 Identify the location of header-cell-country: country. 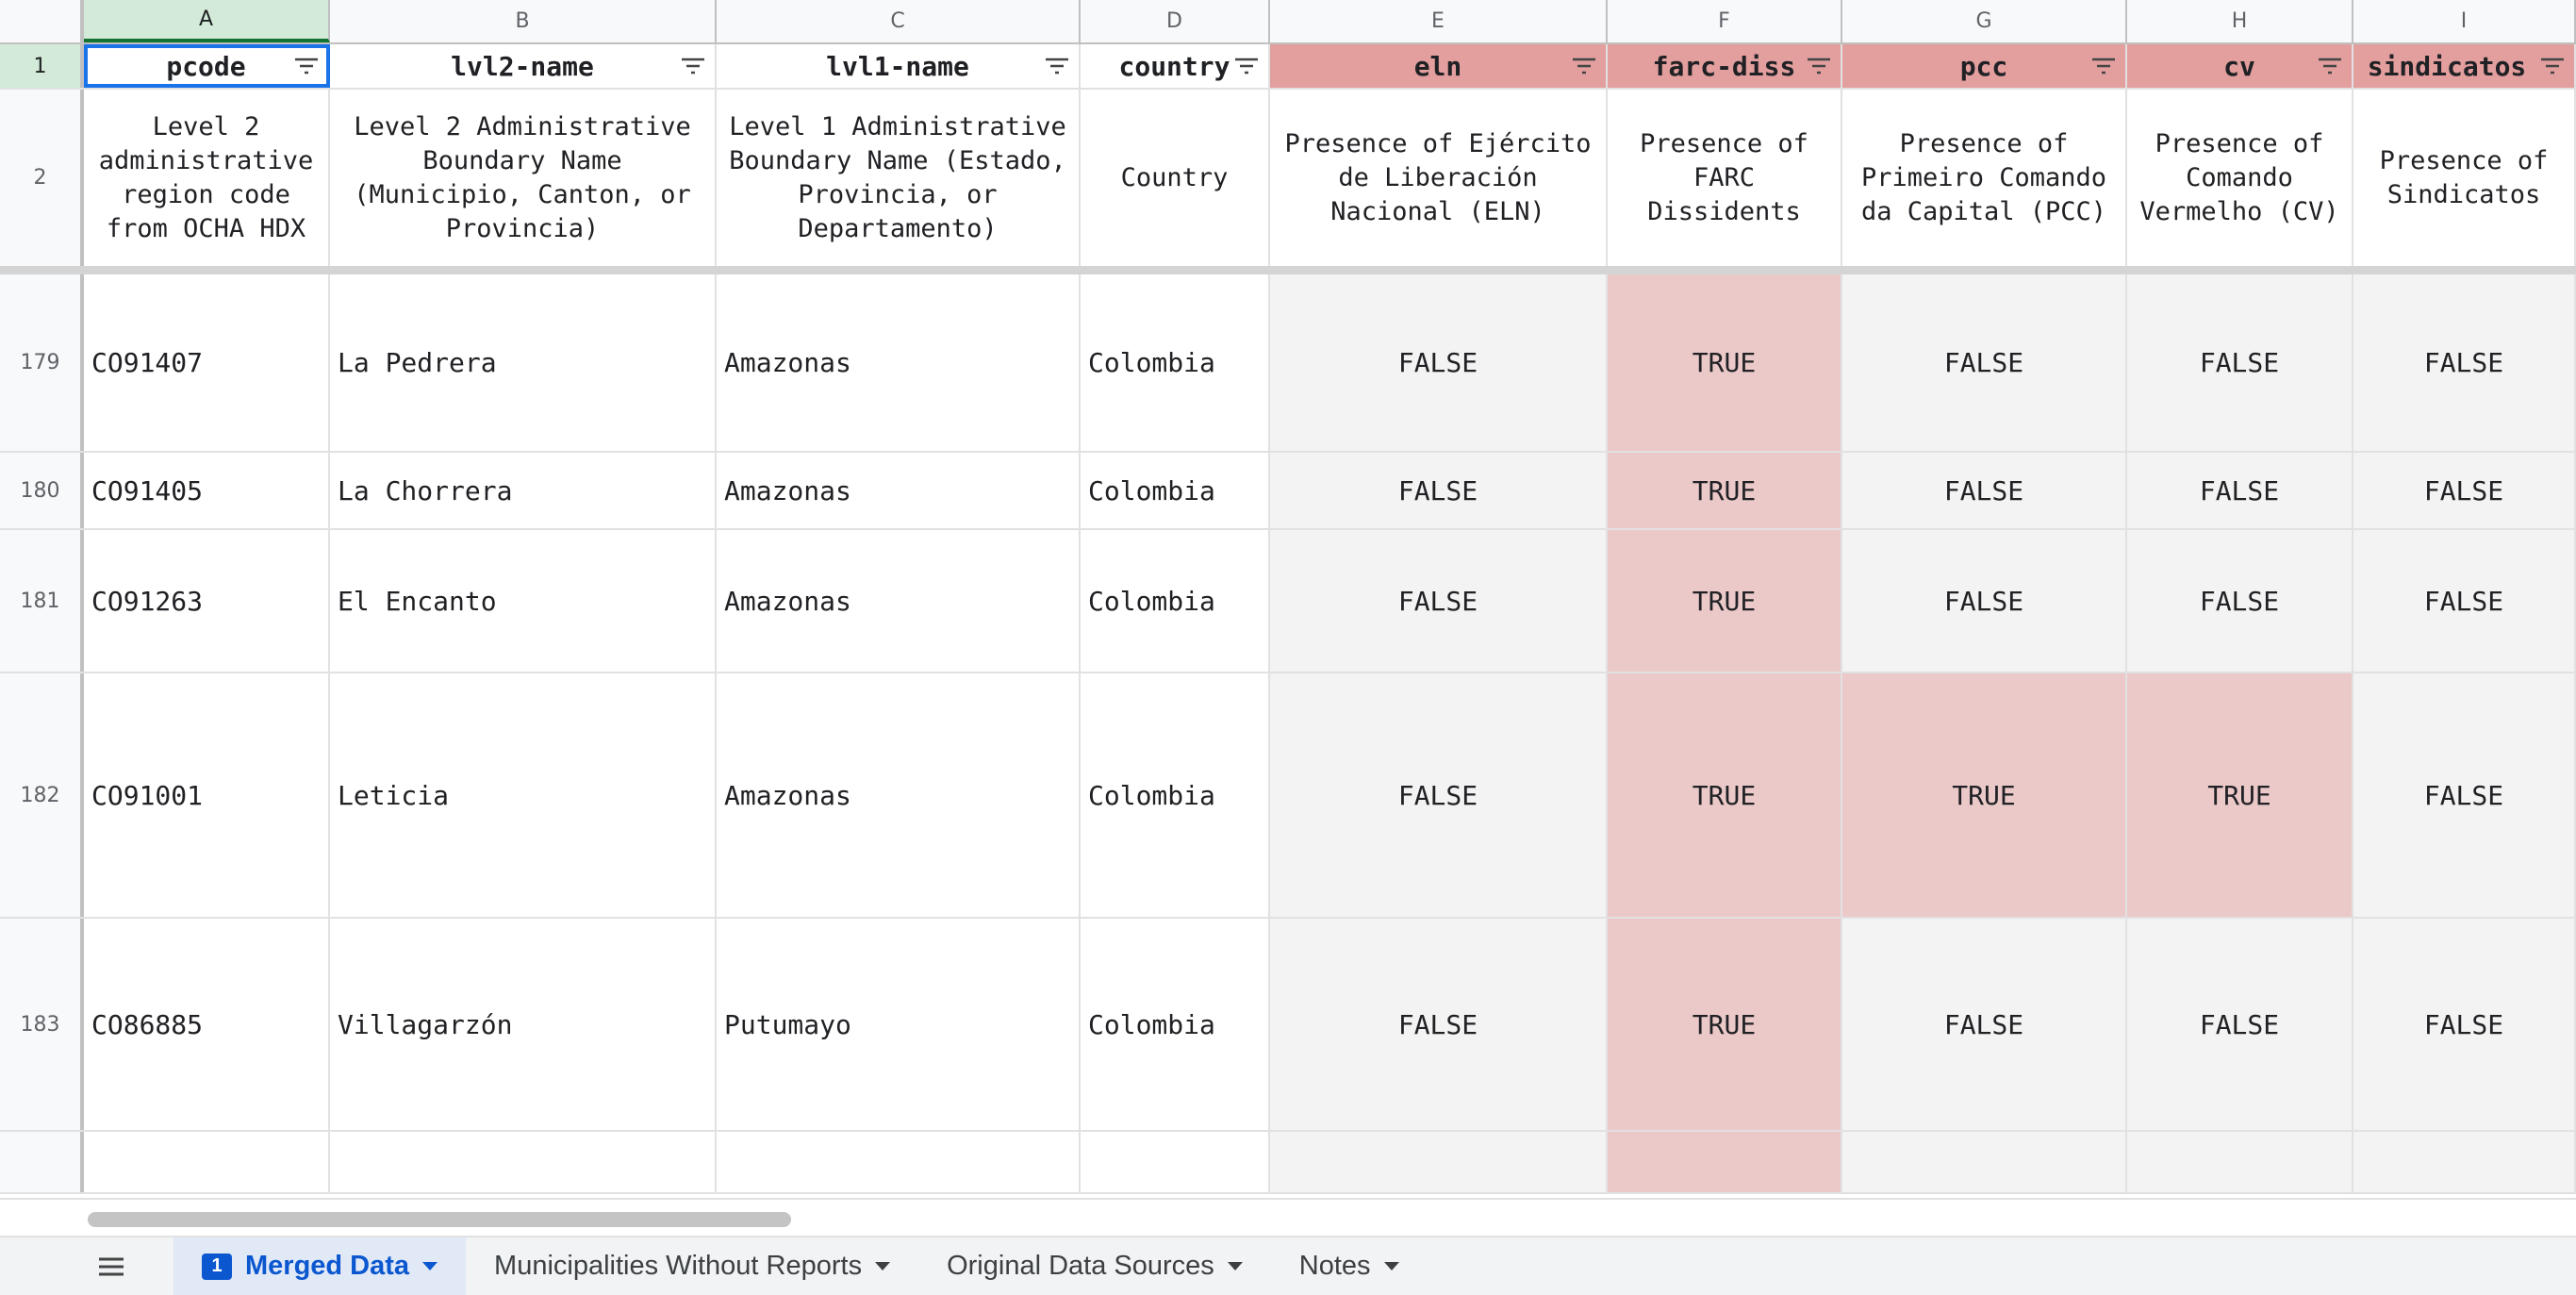
(1175, 66).